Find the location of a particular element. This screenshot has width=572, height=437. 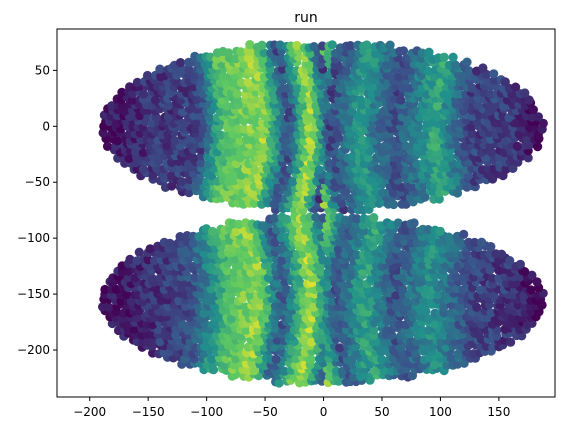

x-tick-label: −200 is located at coordinates (89, 412).